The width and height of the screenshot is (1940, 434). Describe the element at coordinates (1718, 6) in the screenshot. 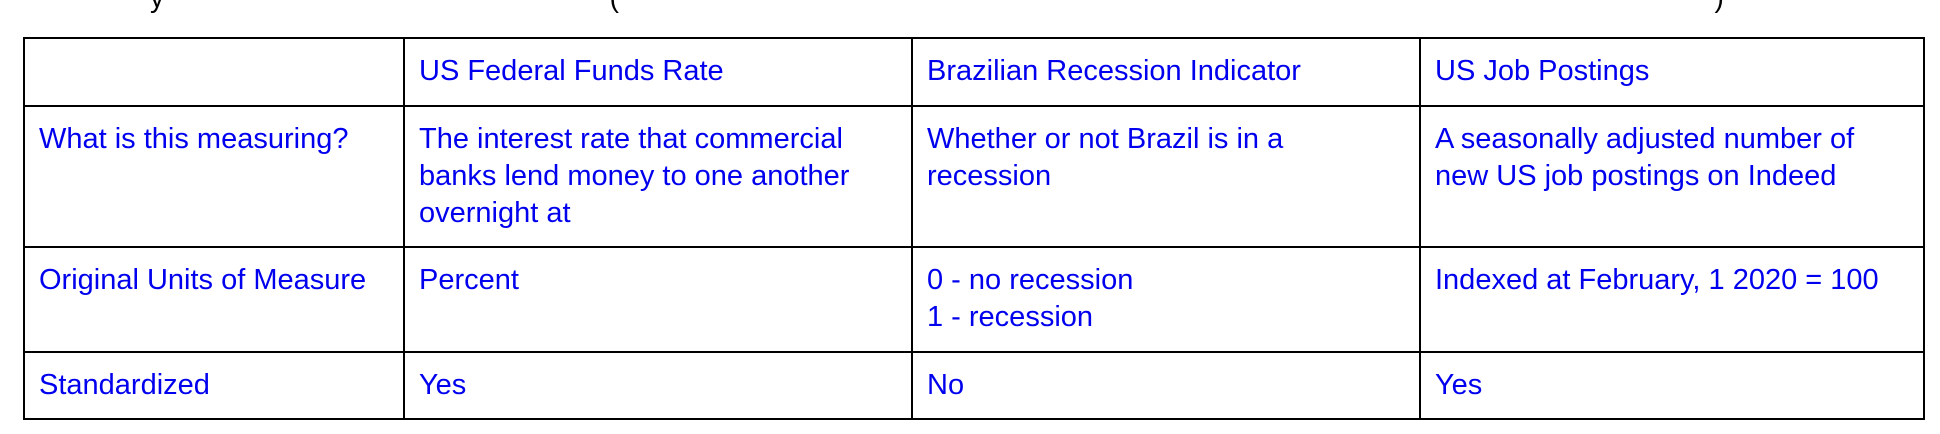

I see `clipped-heading-part-3: )` at that location.